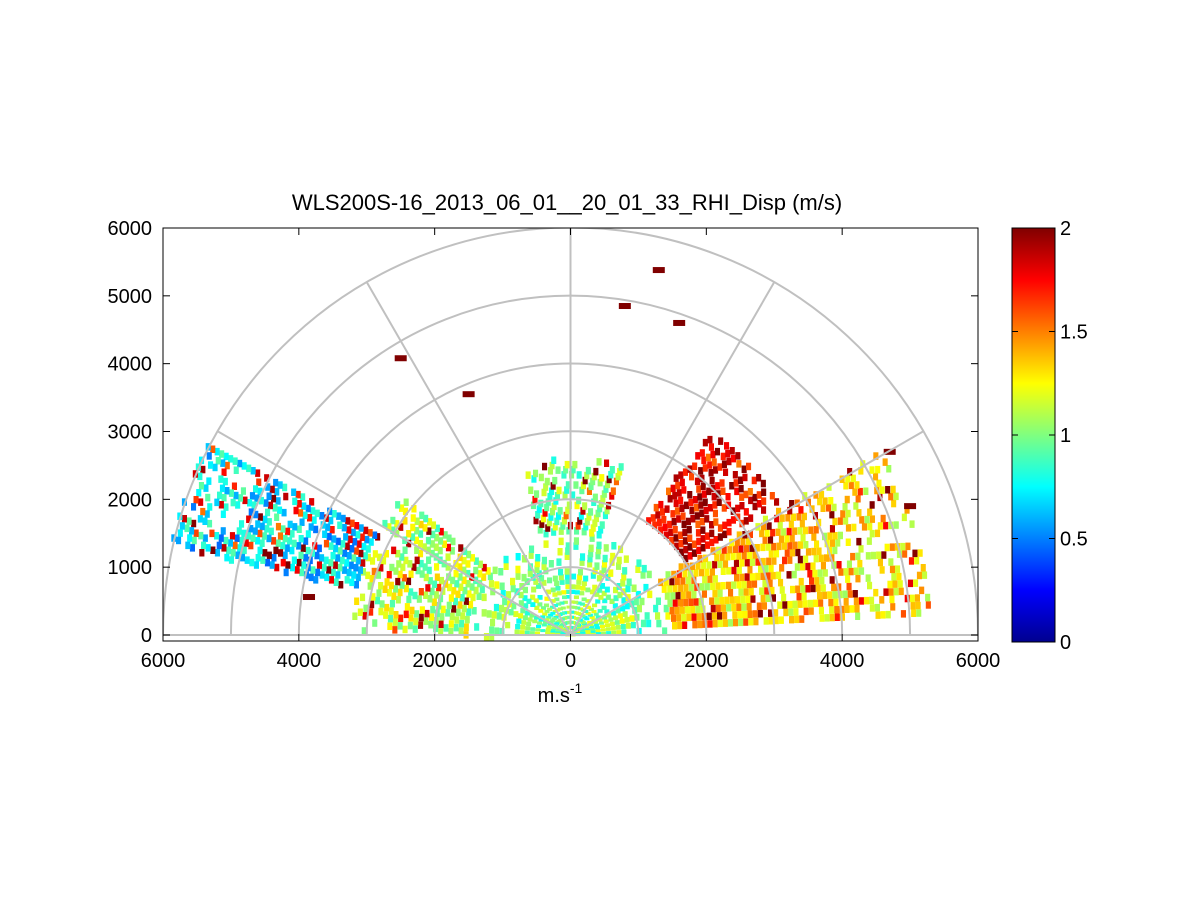  What do you see at coordinates (1065, 229) in the screenshot?
I see `colorbar-tick-label: 2` at bounding box center [1065, 229].